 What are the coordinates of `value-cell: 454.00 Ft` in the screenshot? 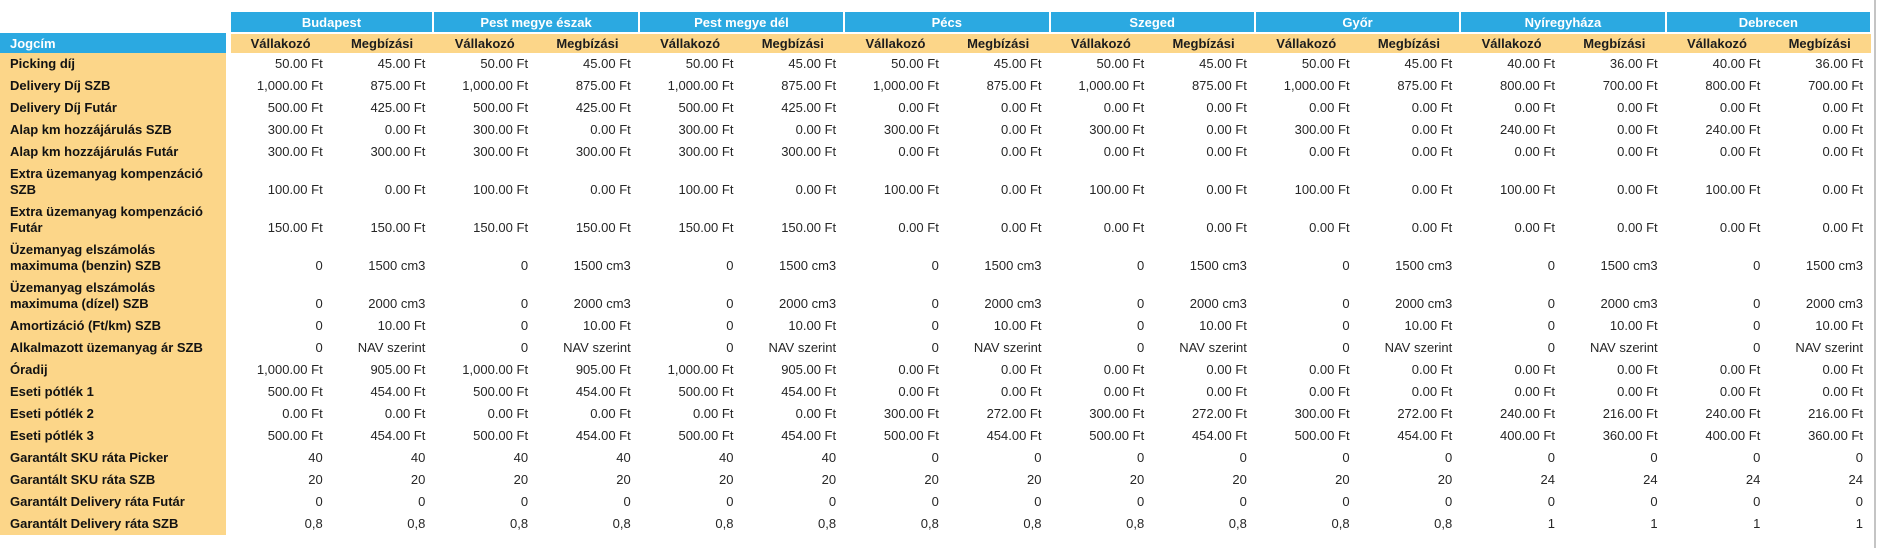 It's located at (382, 392).